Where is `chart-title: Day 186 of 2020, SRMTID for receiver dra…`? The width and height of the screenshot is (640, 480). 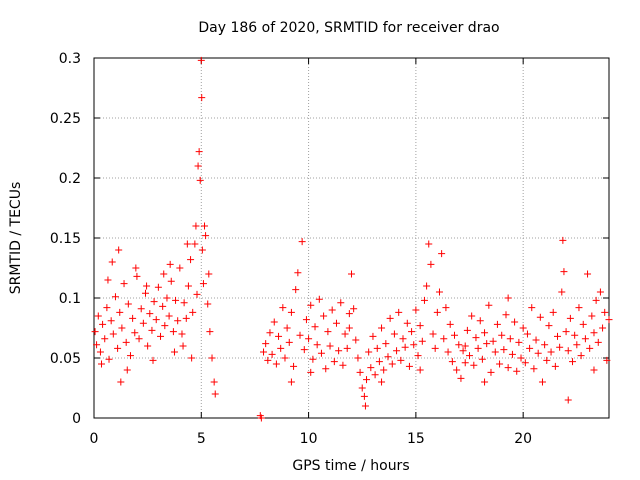
chart-title: Day 186 of 2020, SRMTID for receiver dra… is located at coordinates (348, 28).